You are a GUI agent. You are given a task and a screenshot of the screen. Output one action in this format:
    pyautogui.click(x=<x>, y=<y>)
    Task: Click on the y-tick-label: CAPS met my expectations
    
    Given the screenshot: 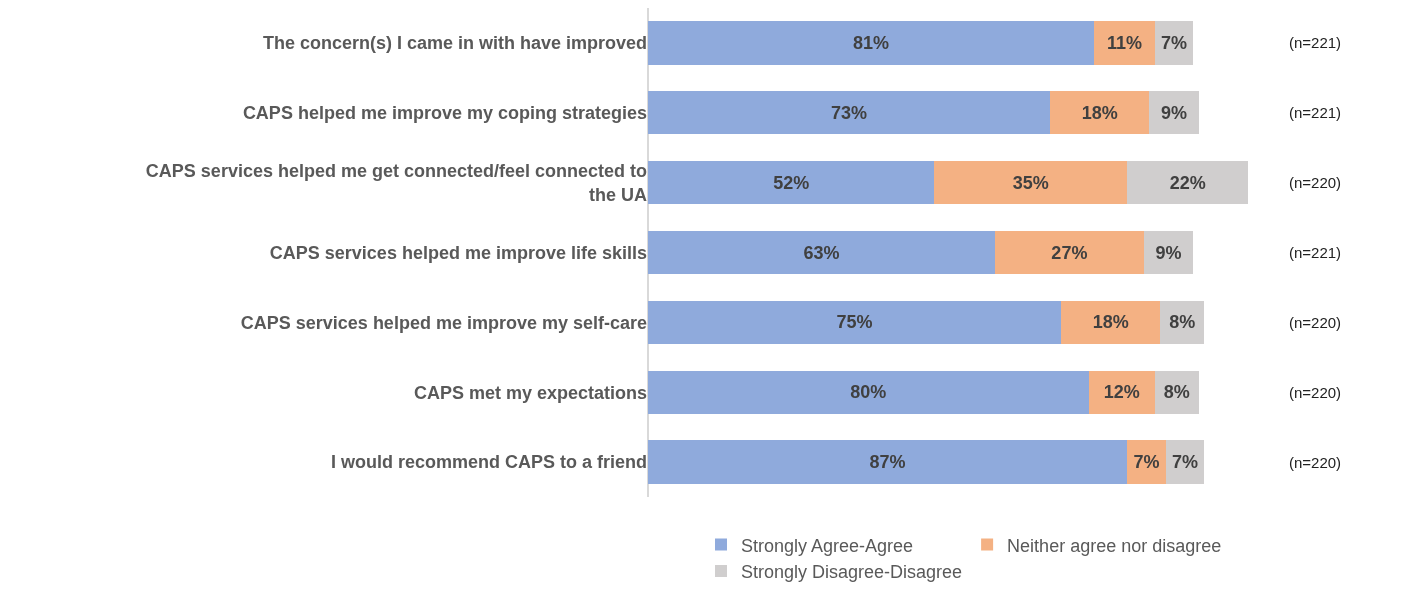 What is the action you would take?
    pyautogui.click(x=530, y=392)
    